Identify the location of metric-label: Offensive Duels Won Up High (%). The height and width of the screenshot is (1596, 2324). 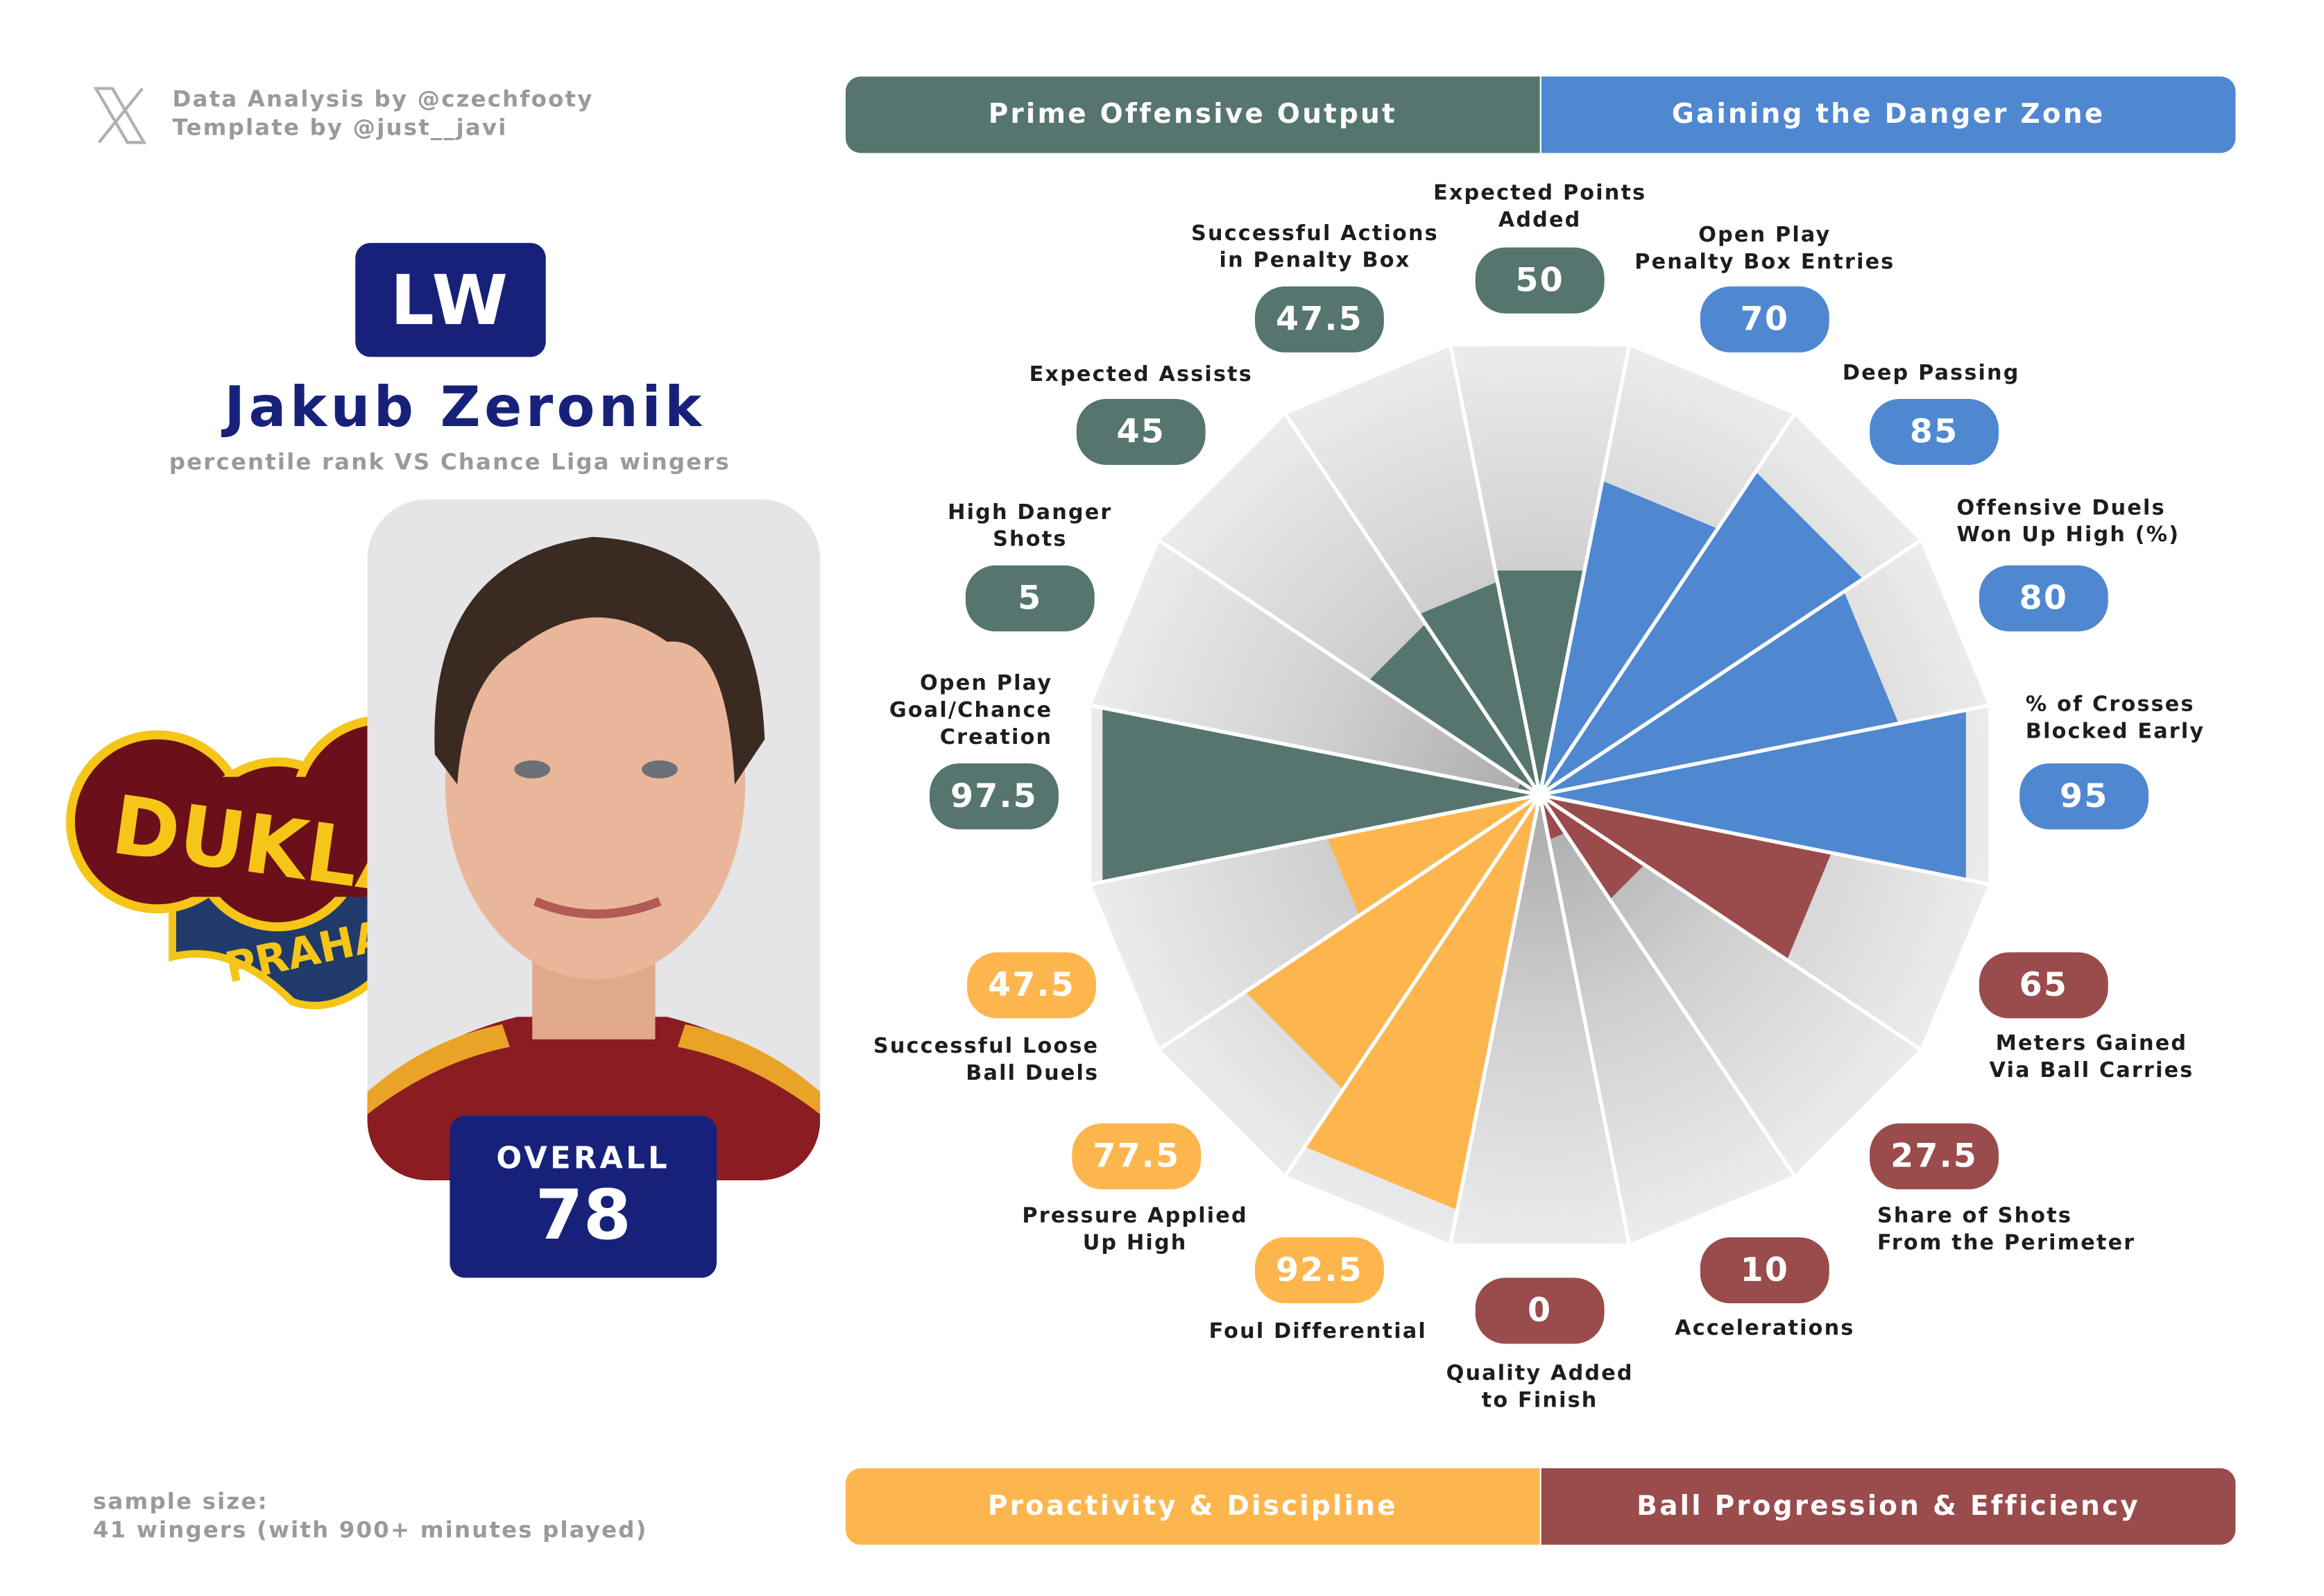
(2068, 521).